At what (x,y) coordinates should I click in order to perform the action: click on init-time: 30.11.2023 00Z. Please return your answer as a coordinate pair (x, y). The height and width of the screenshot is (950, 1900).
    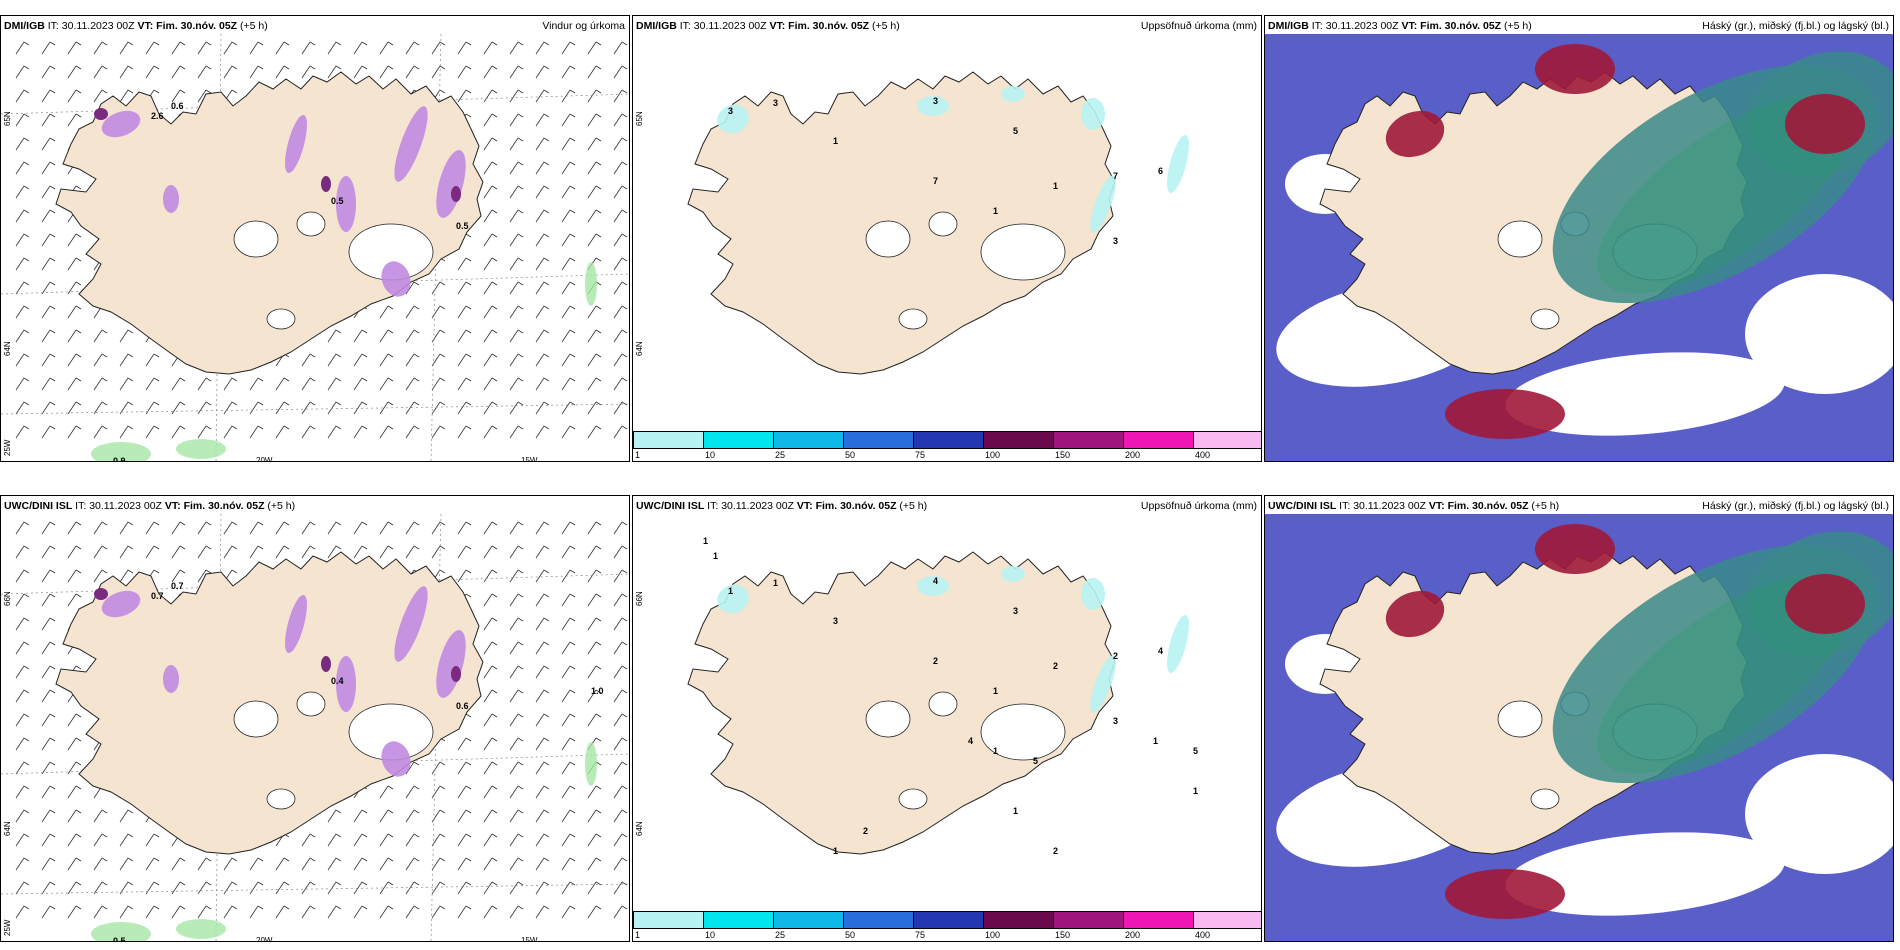
    Looking at the image, I should click on (125, 506).